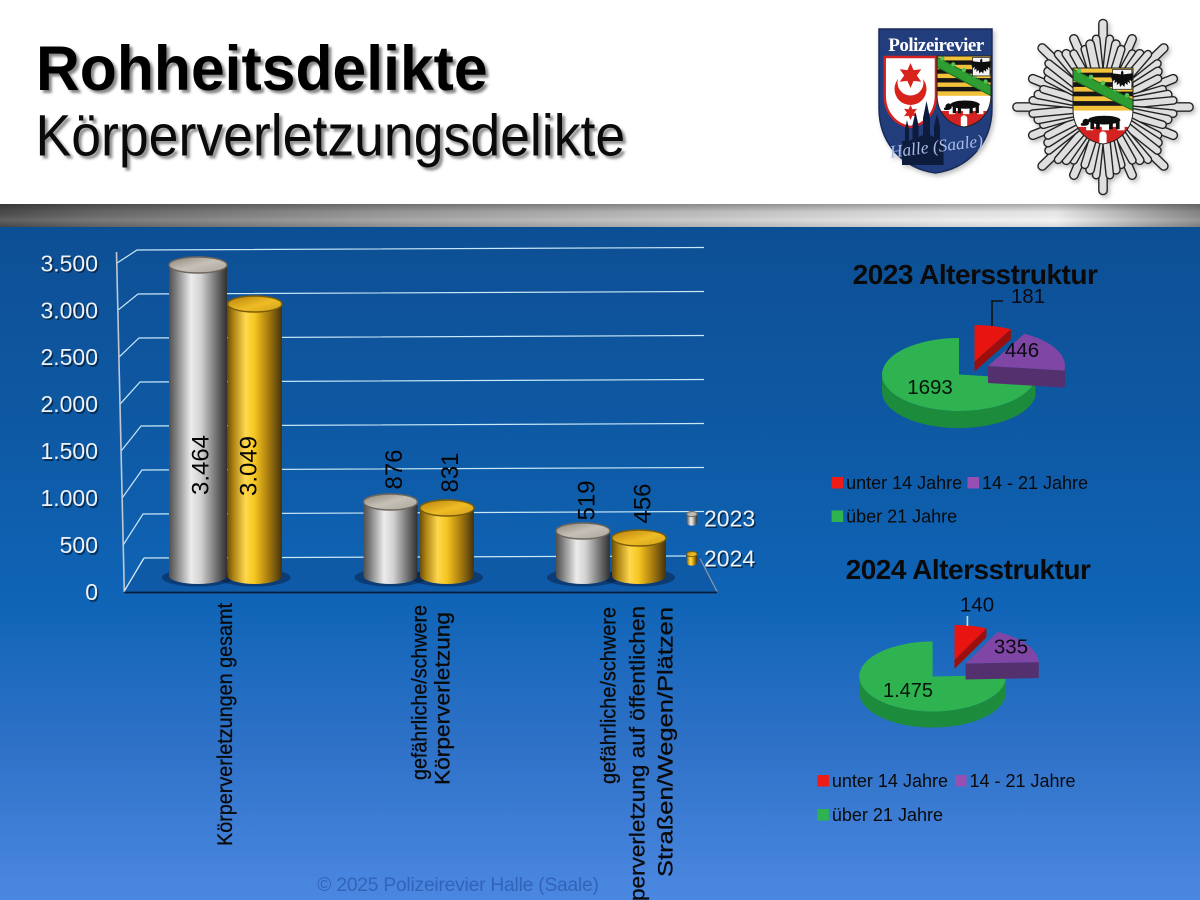 This screenshot has width=1200, height=900. I want to click on svg-text: 519, so click(587, 500).